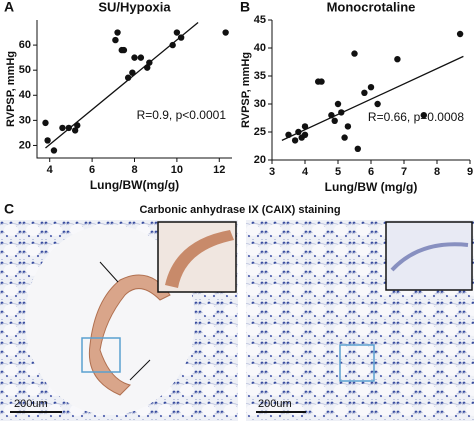 This screenshot has width=474, height=421. What do you see at coordinates (9, 7) in the screenshot?
I see `panel-label: A` at bounding box center [9, 7].